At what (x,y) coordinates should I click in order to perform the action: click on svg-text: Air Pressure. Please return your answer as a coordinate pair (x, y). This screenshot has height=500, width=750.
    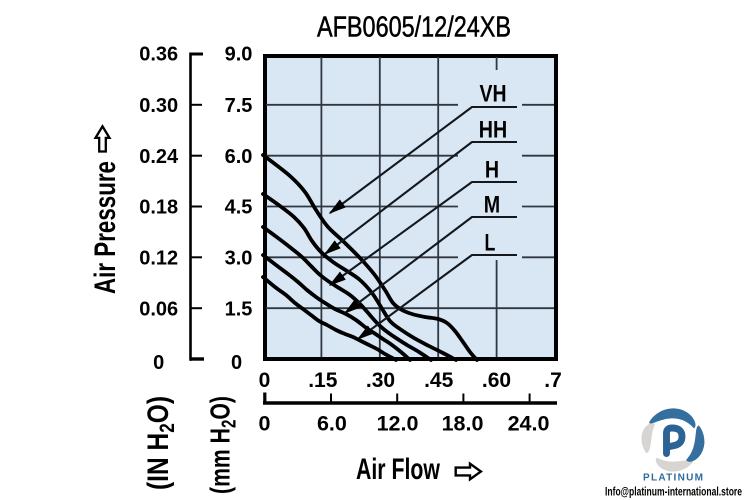
    Looking at the image, I should click on (105, 227).